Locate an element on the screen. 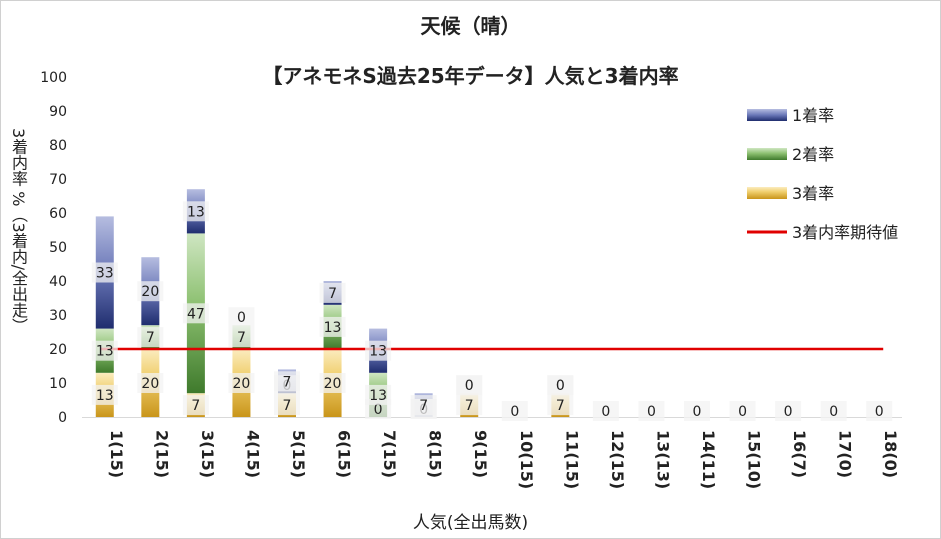 The width and height of the screenshot is (941, 539). legend-swatch is located at coordinates (767, 193).